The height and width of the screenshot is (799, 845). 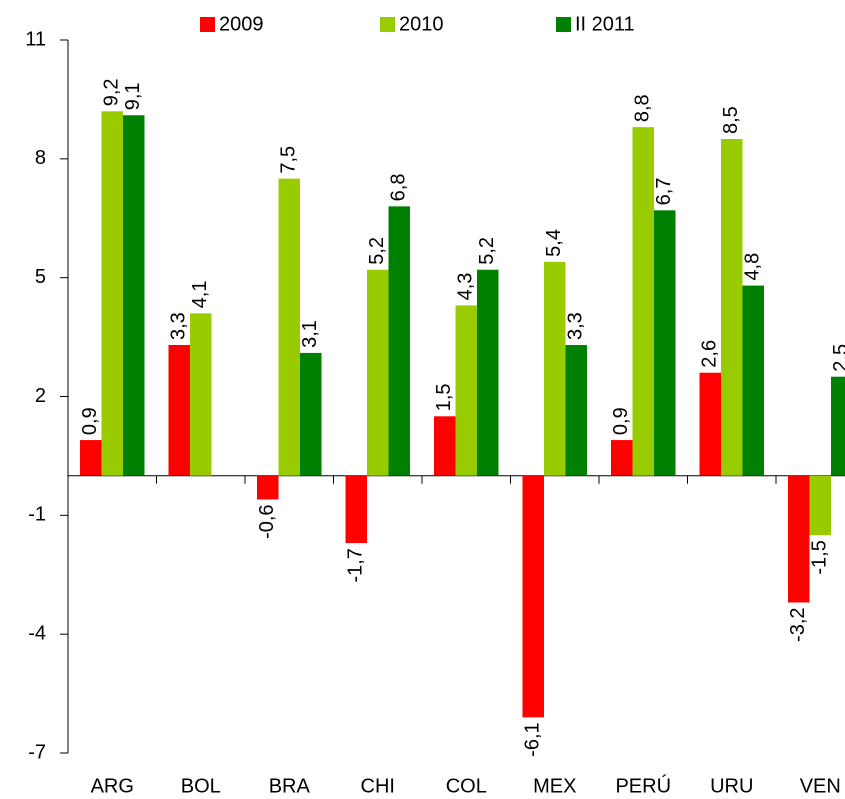 I want to click on data-label: 4,8, so click(x=753, y=267).